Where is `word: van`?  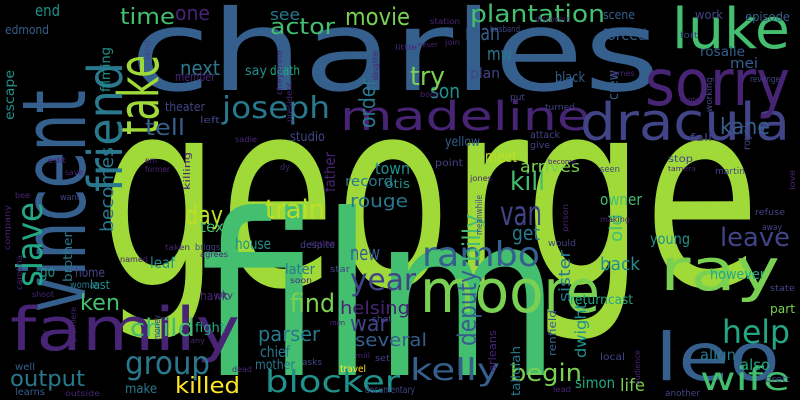
word: van is located at coordinates (521, 214).